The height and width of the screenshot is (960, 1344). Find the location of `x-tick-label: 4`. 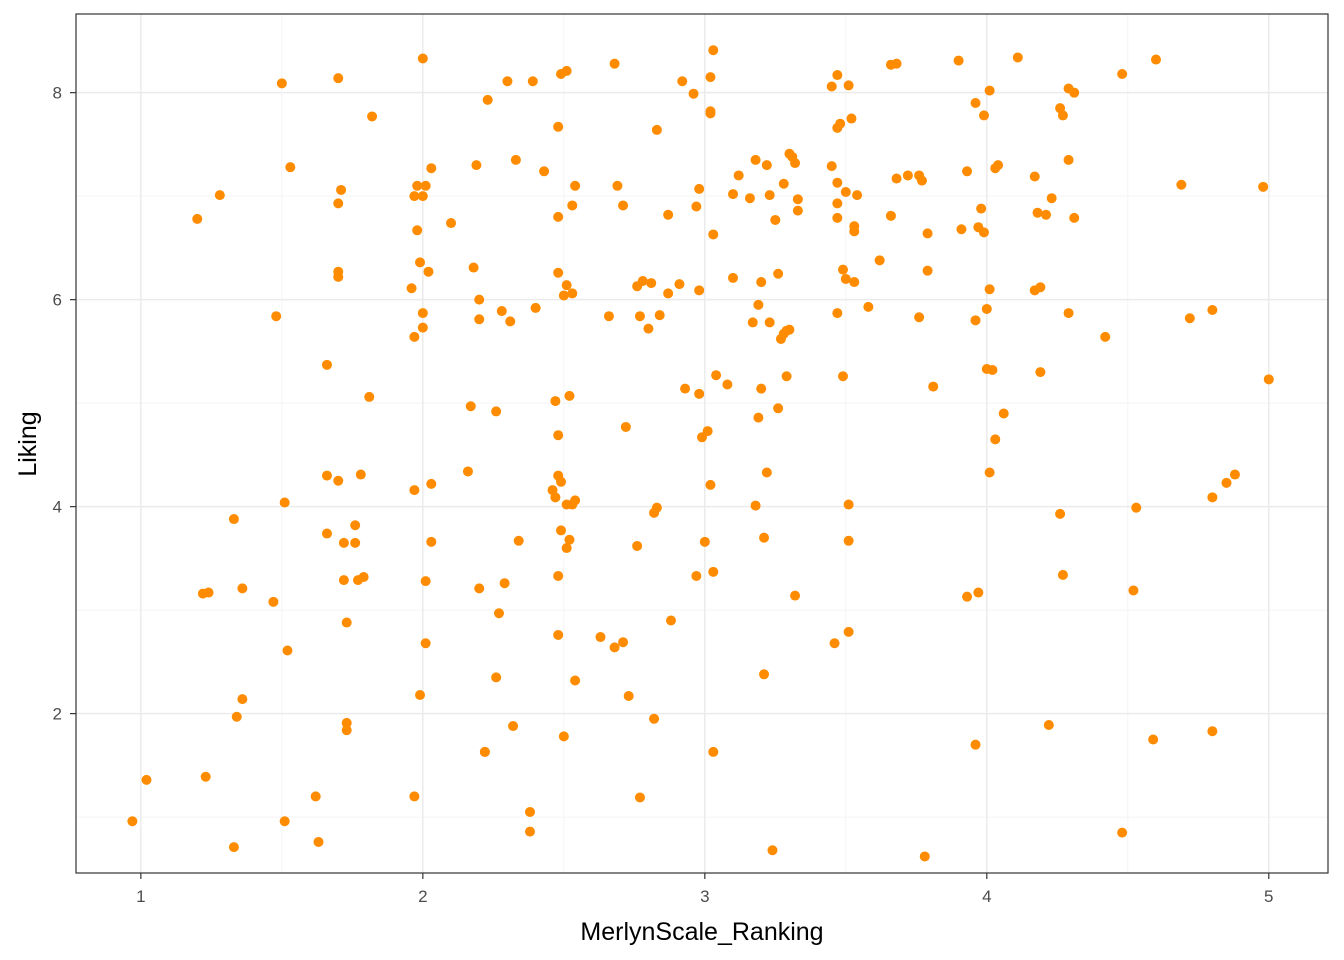

x-tick-label: 4 is located at coordinates (986, 896).